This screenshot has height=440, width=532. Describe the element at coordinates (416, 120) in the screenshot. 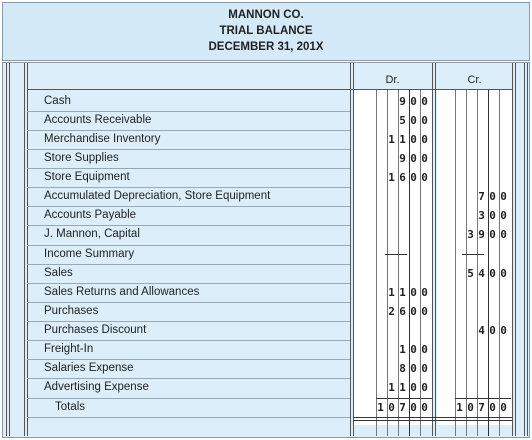

I see `amount: 500` at that location.